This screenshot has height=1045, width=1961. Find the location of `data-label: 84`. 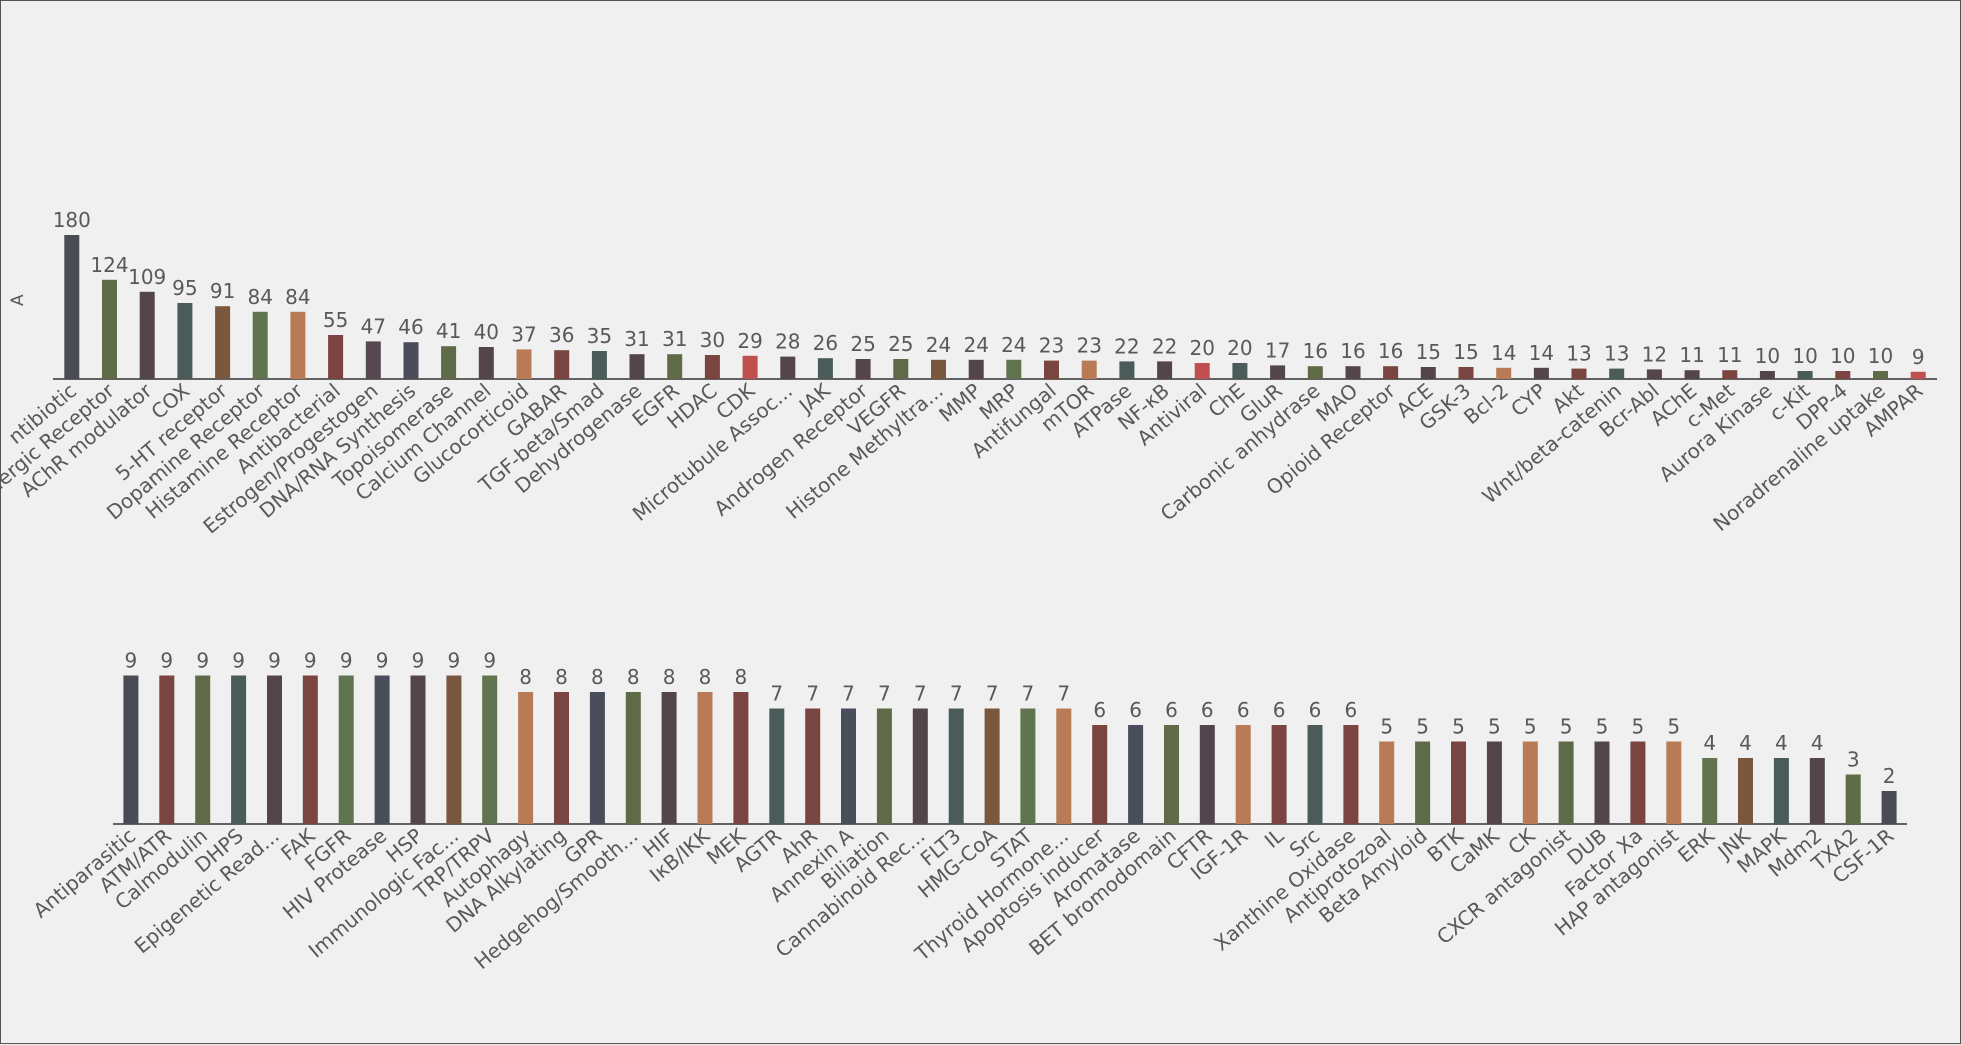

data-label: 84 is located at coordinates (297, 297).